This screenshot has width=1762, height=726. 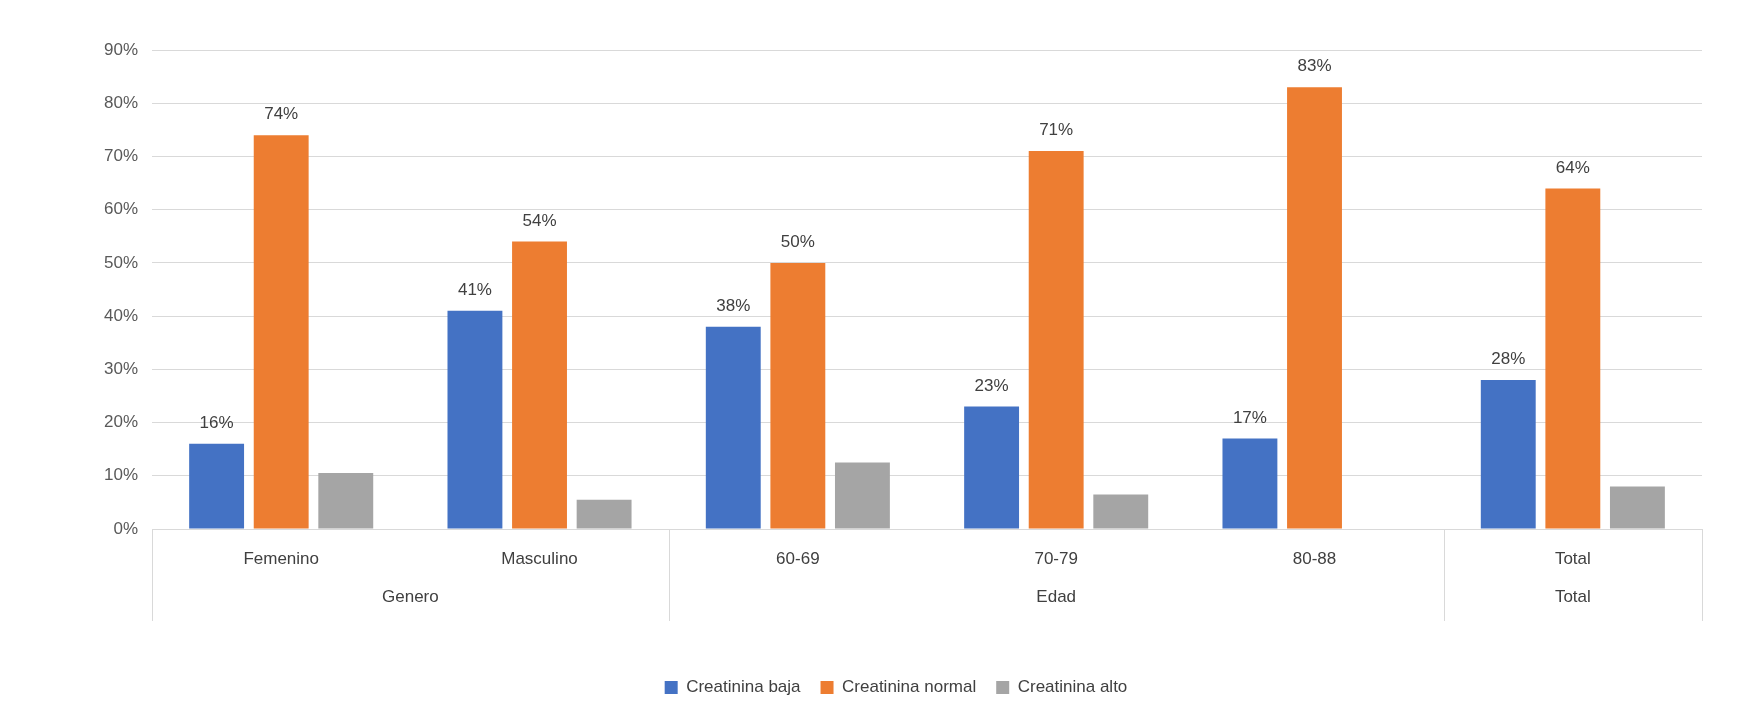 I want to click on data-label: 41%, so click(x=474, y=289).